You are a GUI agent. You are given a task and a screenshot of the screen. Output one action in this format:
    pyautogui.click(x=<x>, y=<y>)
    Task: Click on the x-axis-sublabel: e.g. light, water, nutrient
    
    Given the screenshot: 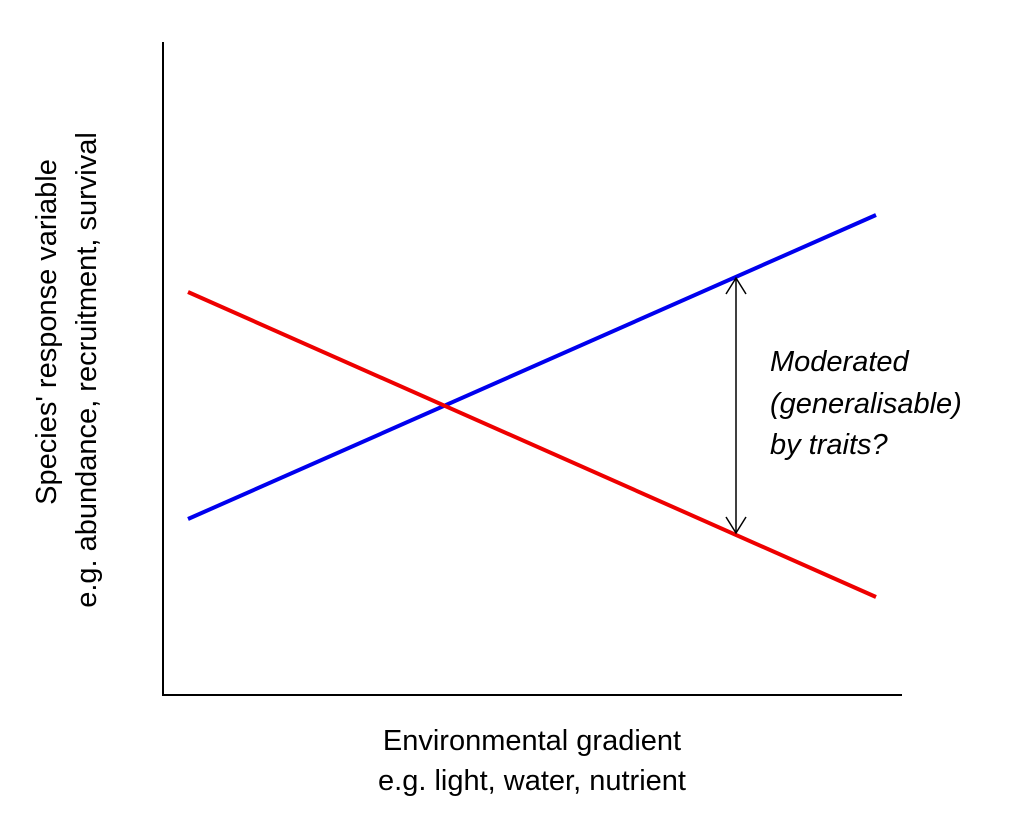 What is the action you would take?
    pyautogui.click(x=532, y=781)
    